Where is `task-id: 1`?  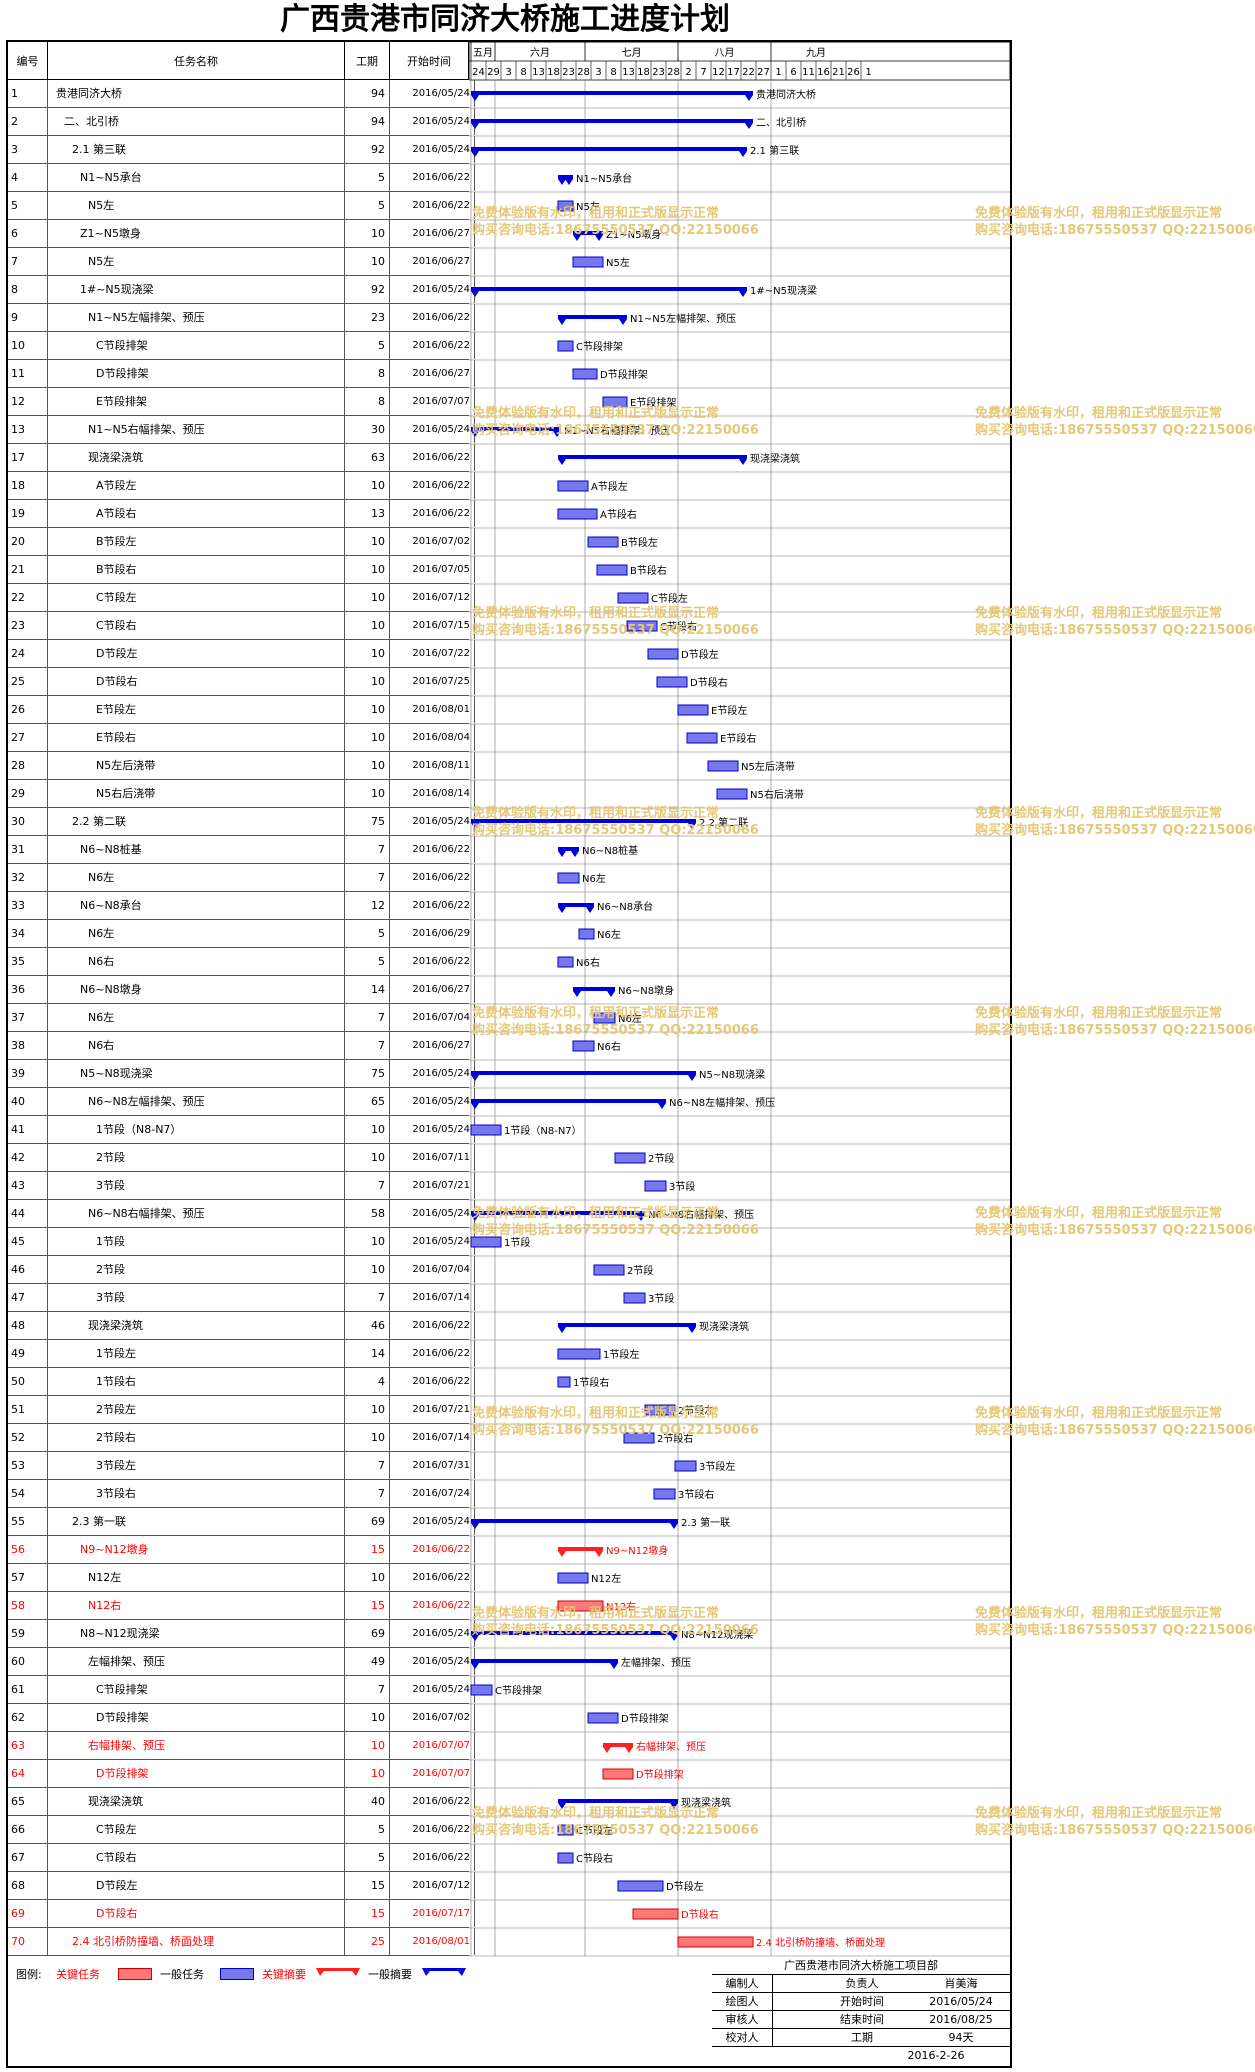
task-id: 1 is located at coordinates (28, 93).